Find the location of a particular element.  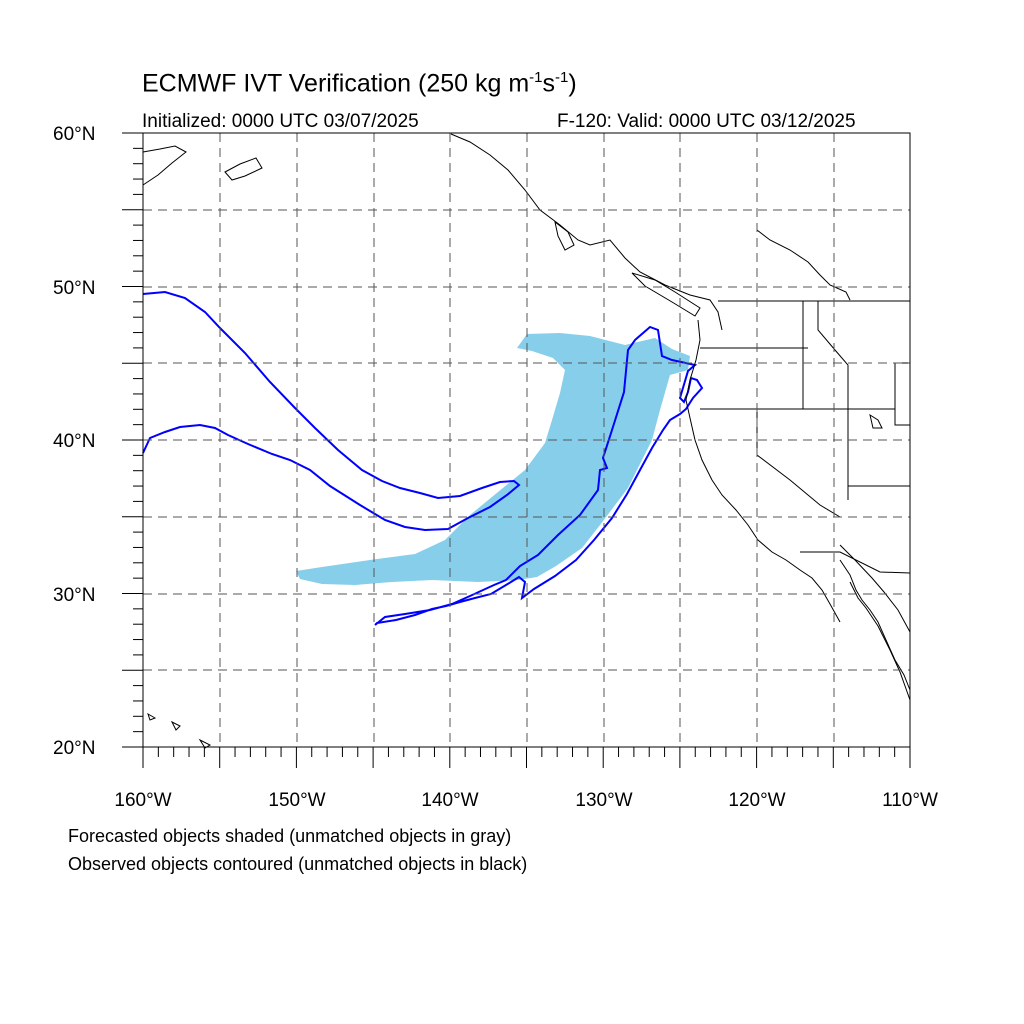

valid-time-label: F-120: Valid: 0000 UTC 03/12/2025 is located at coordinates (706, 121).